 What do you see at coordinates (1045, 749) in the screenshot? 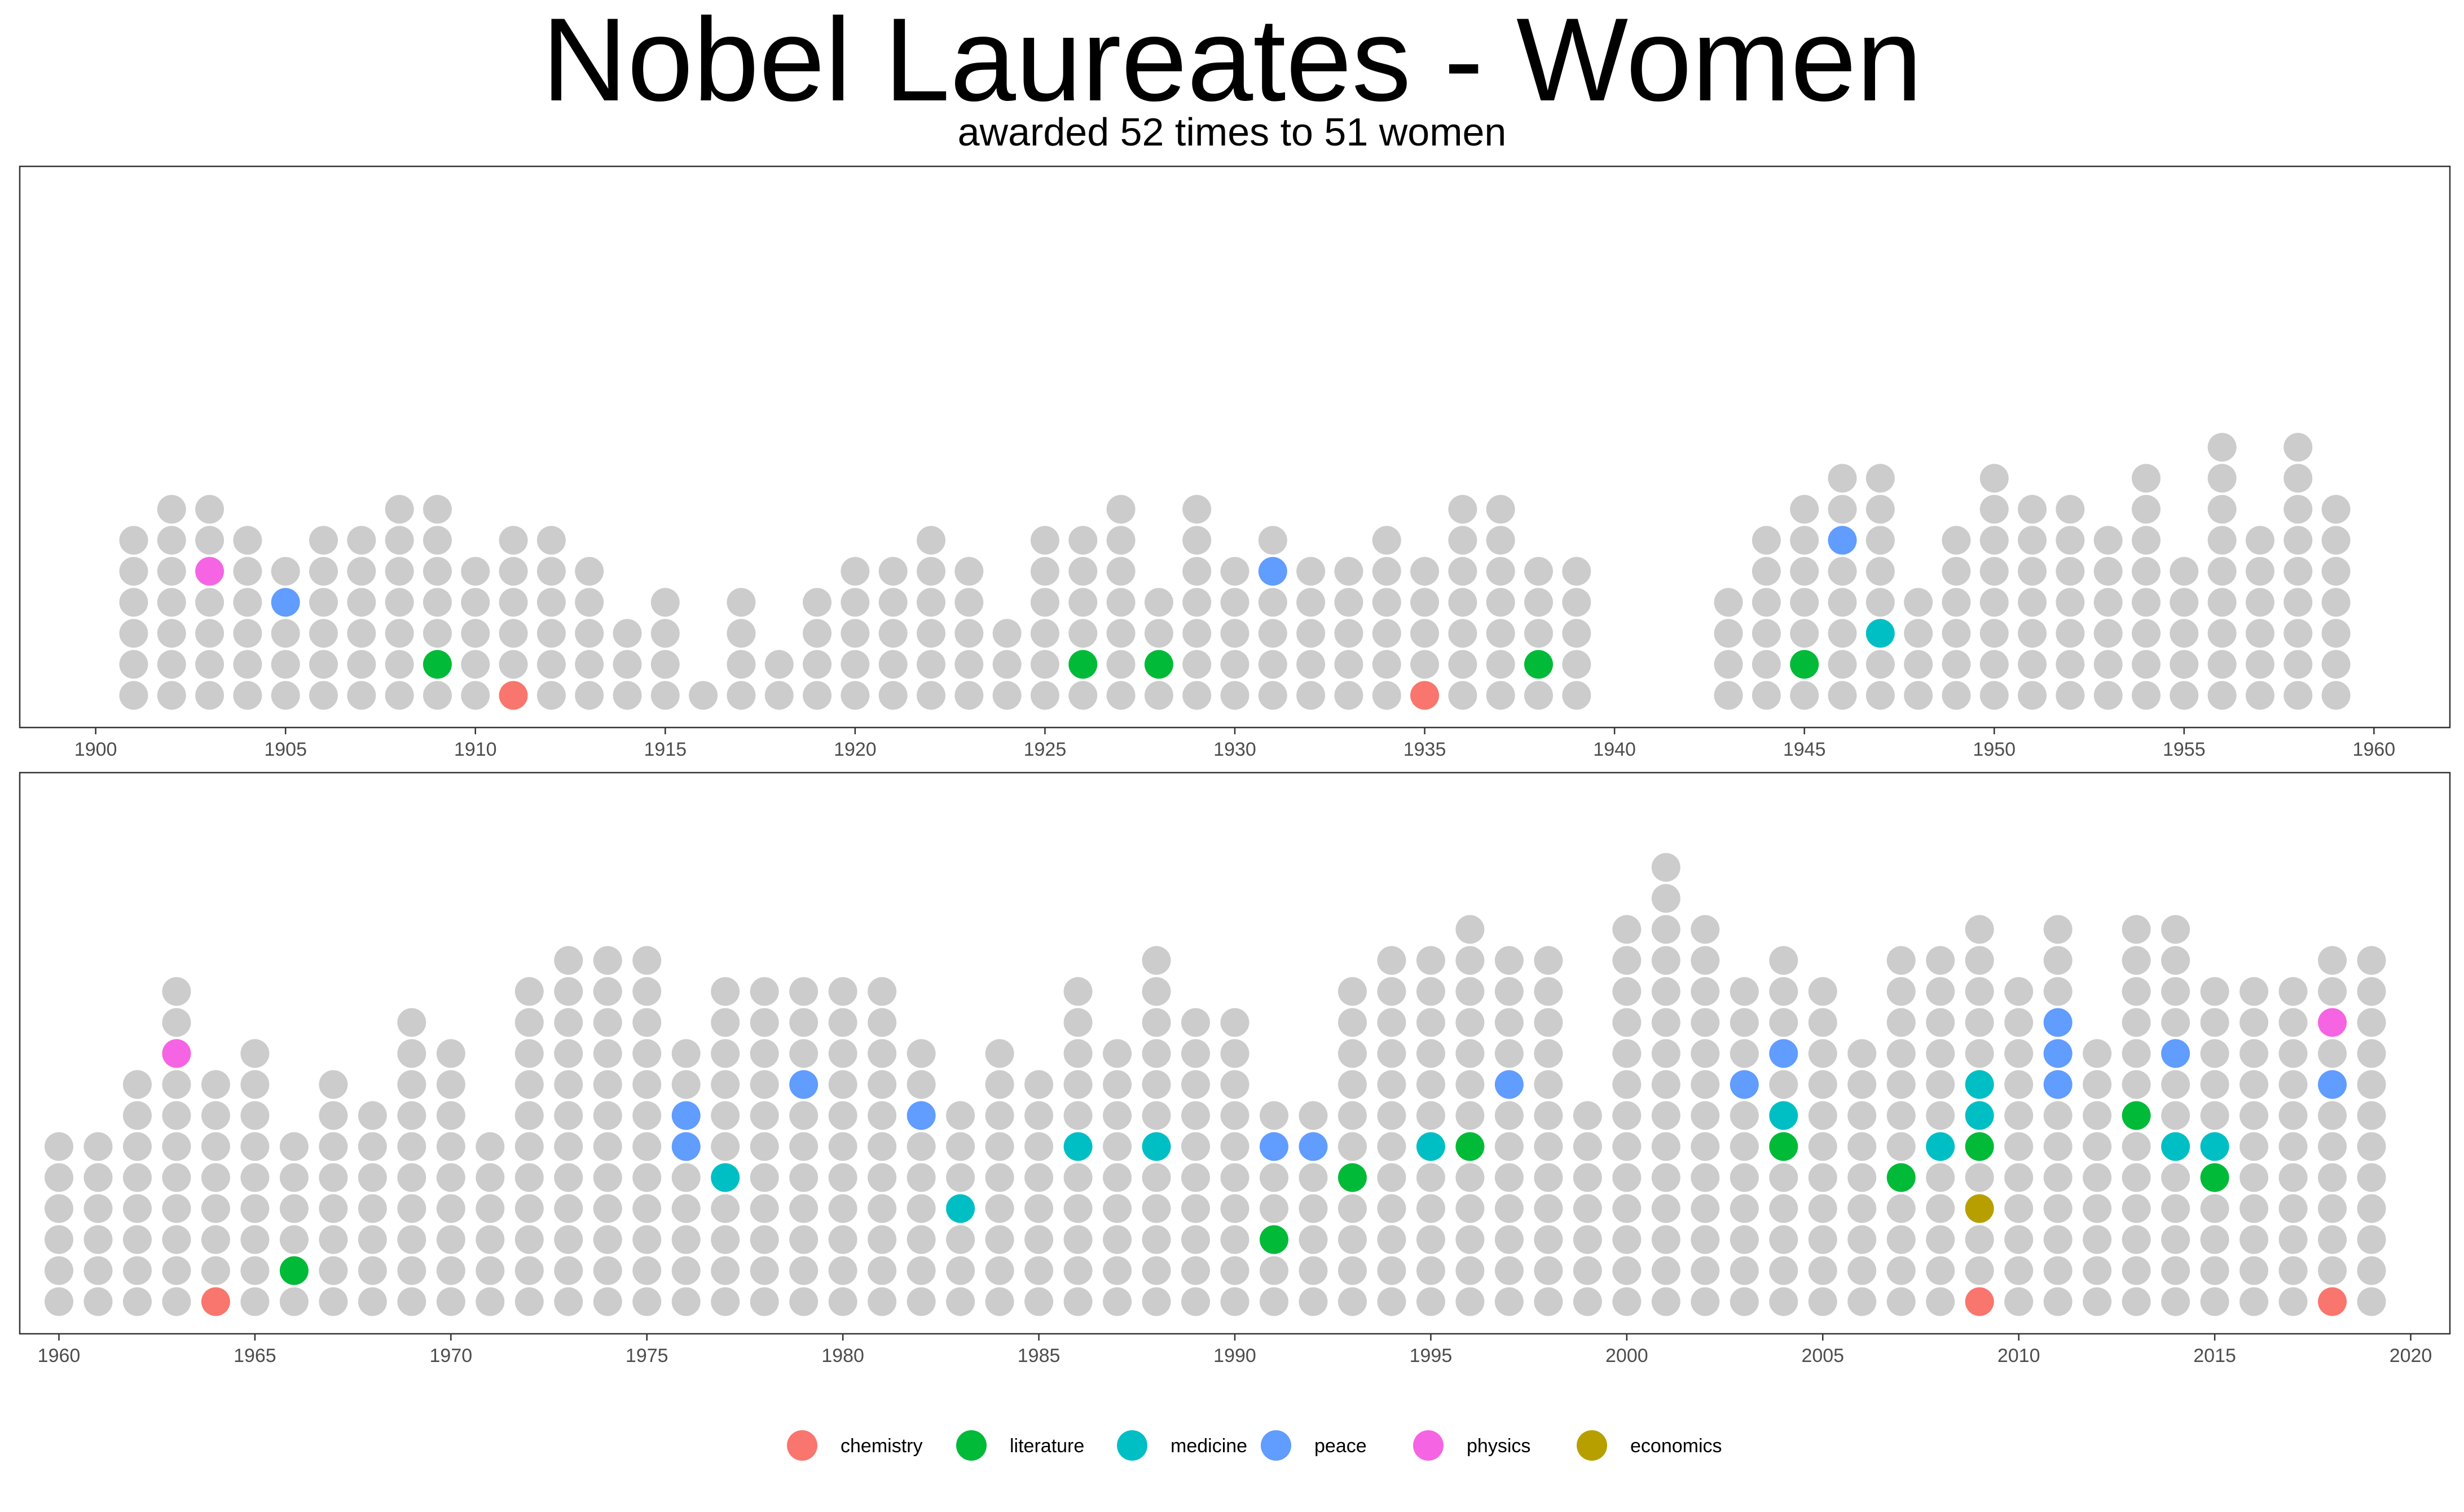
I see `x-tick-label: 1925` at bounding box center [1045, 749].